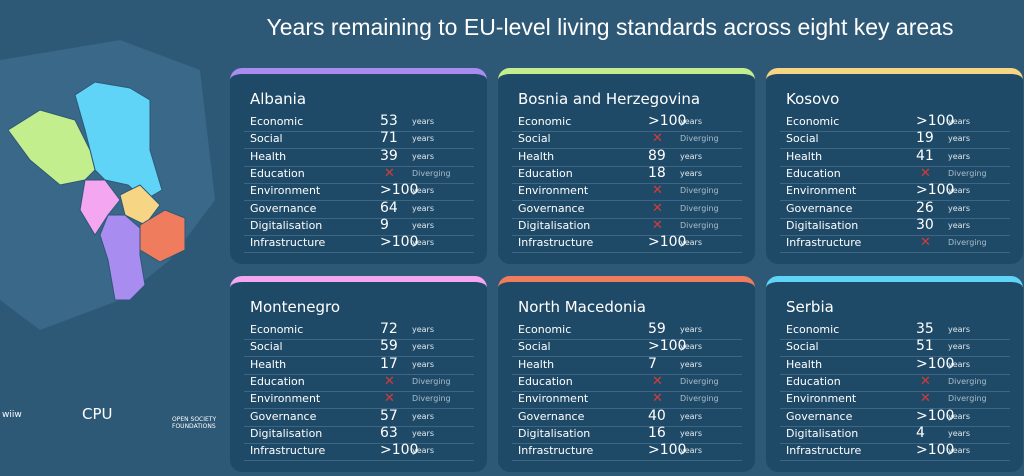 The width and height of the screenshot is (1024, 476). Describe the element at coordinates (194, 423) in the screenshot. I see `logo: OPEN SOCIETY FOUNDATIONS` at that location.